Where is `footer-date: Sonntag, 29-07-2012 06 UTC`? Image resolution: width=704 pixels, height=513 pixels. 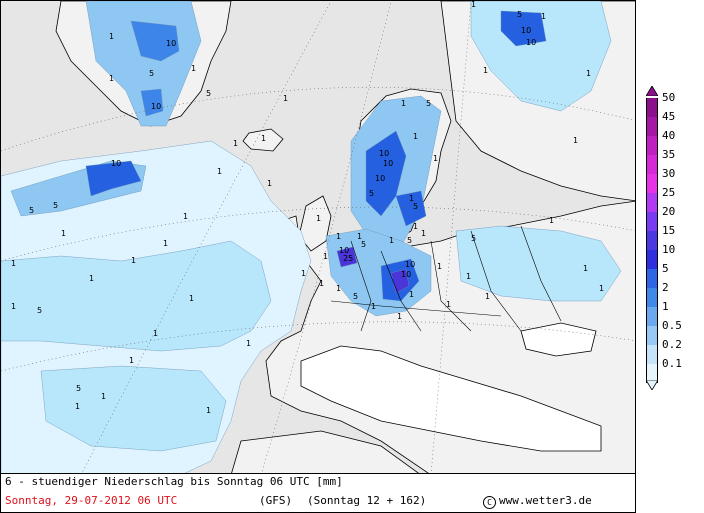
footer-date: Sonntag, 29-07-2012 06 UTC is located at coordinates (91, 500).